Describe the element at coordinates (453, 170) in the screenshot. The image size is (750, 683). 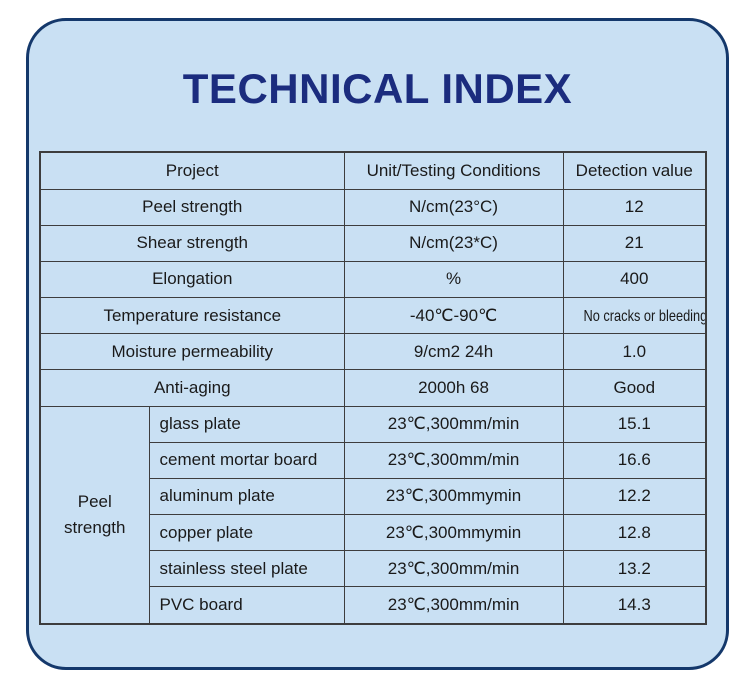
I see `header-unit: Unit/Testing Conditions` at that location.